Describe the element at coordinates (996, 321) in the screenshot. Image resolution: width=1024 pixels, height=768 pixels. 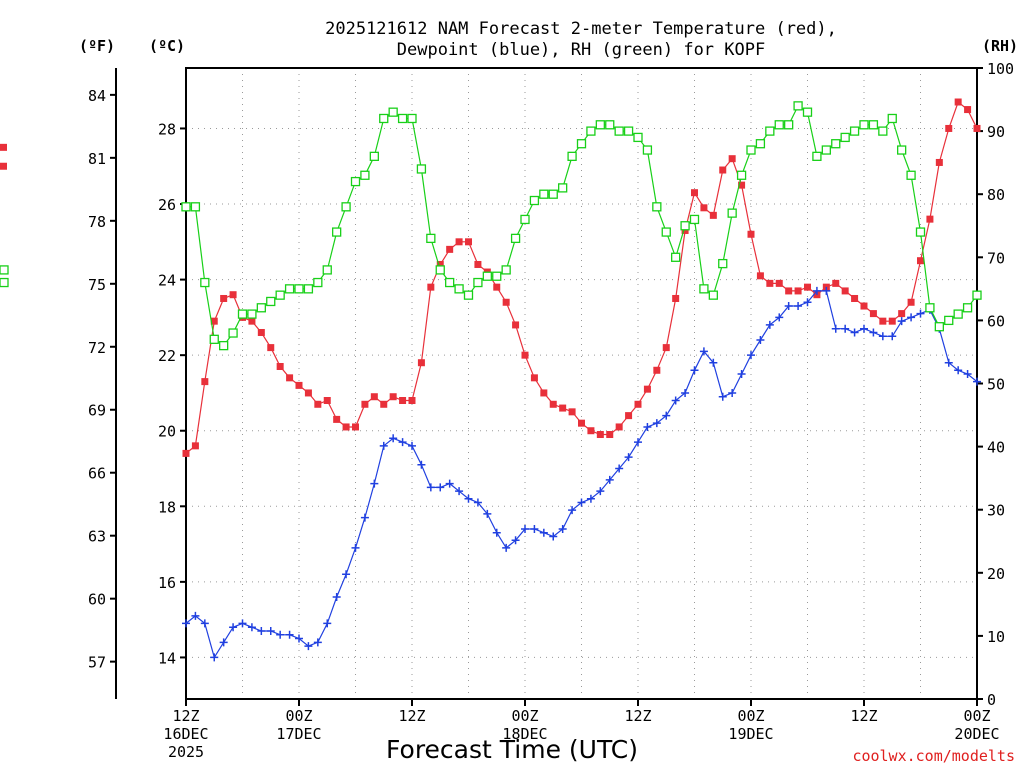
I see `rh-tick-label: 60` at that location.